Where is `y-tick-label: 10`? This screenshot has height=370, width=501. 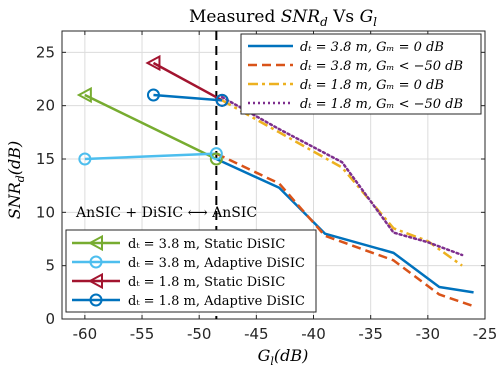 y-tick-label: 10 is located at coordinates (45, 212).